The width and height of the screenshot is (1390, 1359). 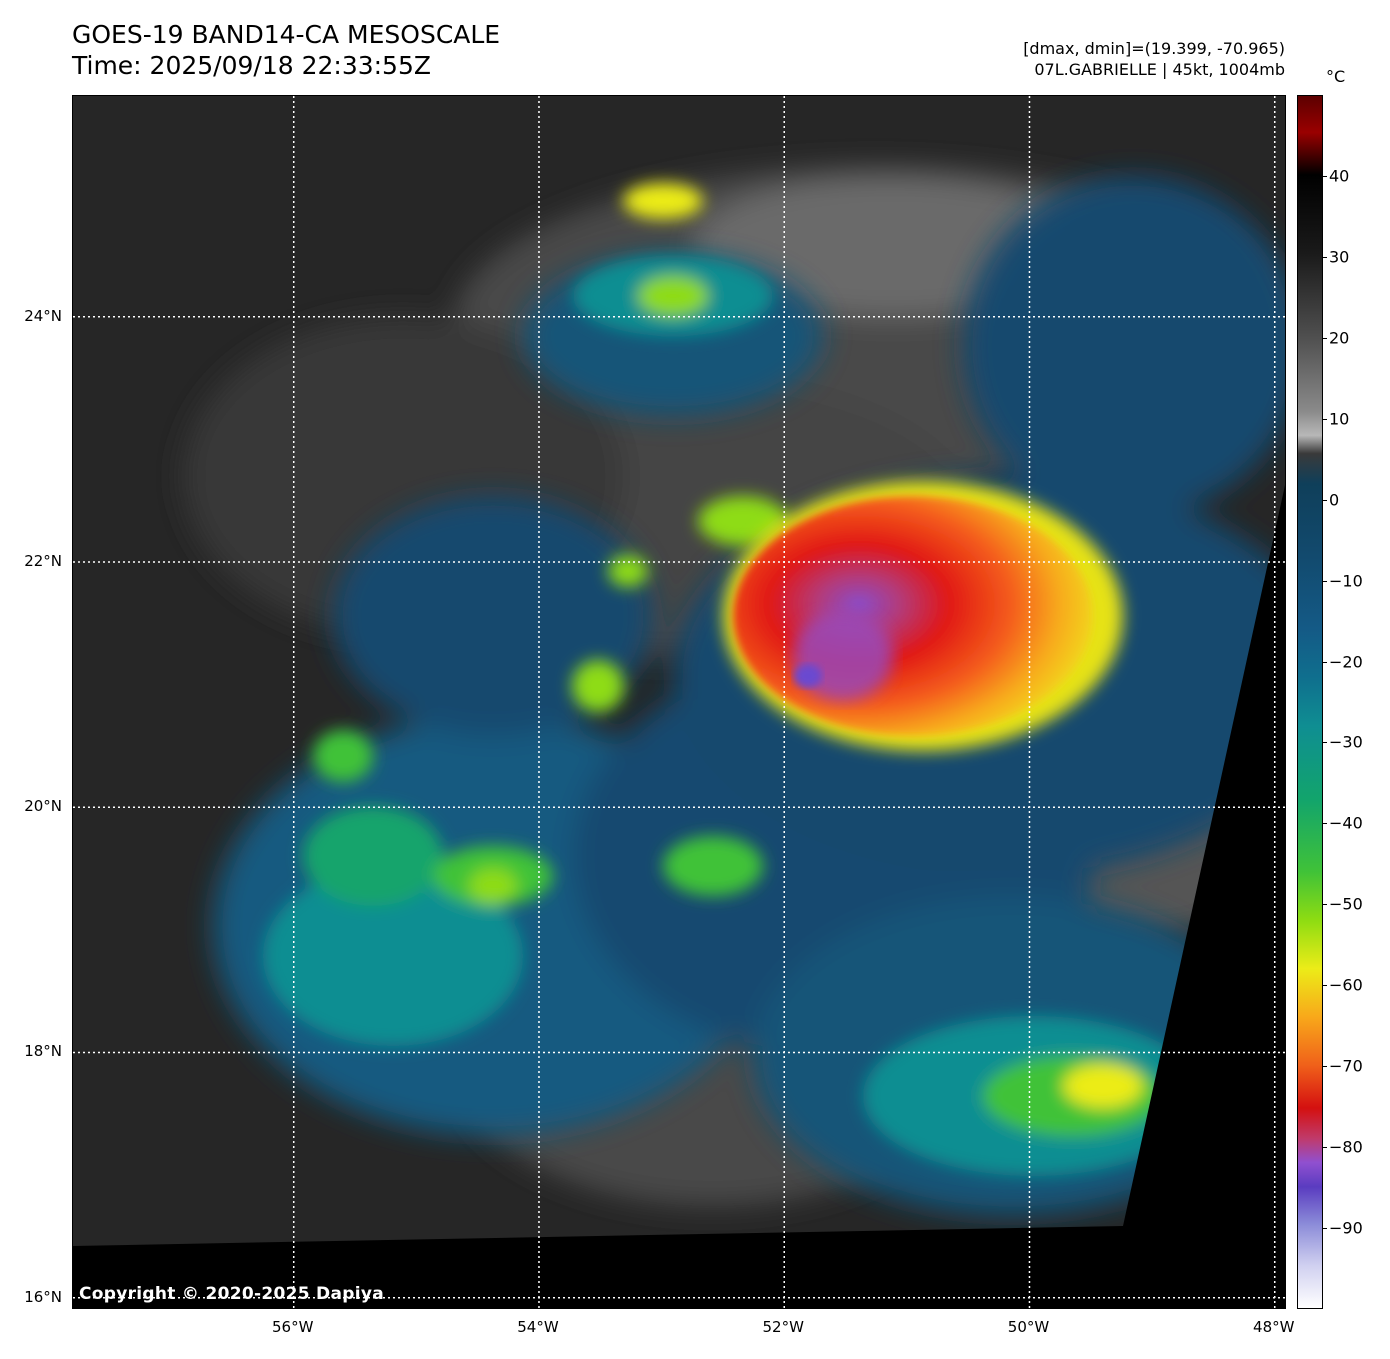 I want to click on colorbar-tick-label: −10, so click(x=1346, y=581).